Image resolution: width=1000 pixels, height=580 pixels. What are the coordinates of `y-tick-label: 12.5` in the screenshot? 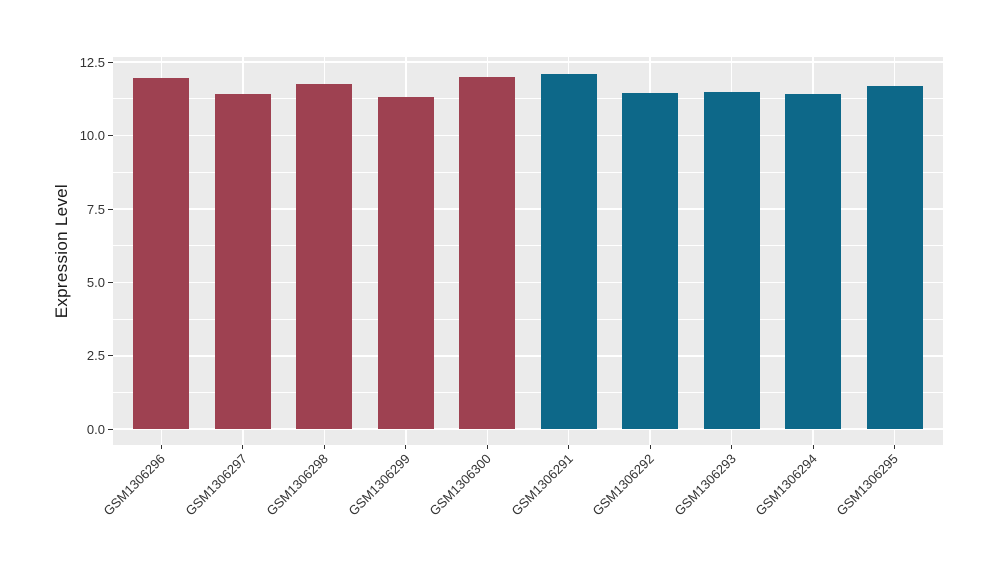 It's located at (92, 62).